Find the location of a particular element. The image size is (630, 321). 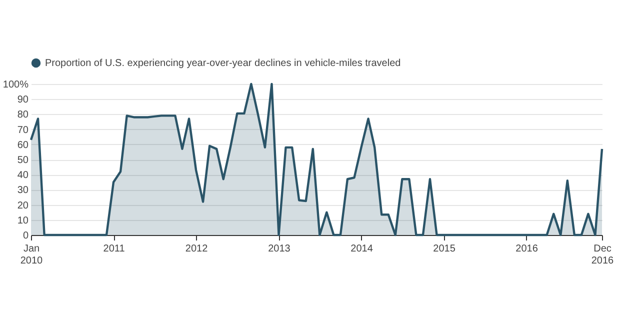

legend-label: Proportion of U.S. experiencing year-over-year declines in vehicle-miles traveled is located at coordinates (223, 63).